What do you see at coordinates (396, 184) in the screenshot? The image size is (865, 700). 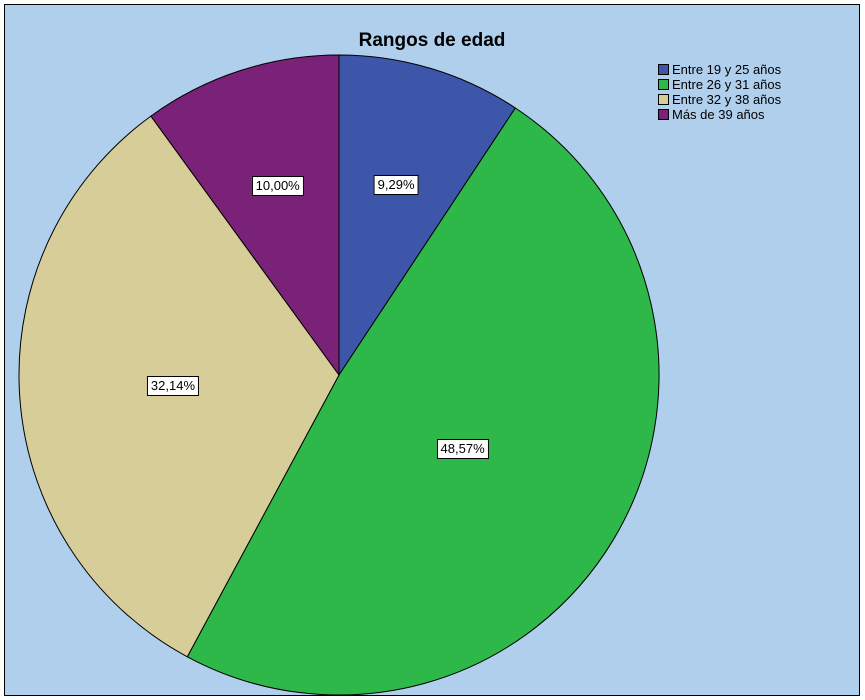 I see `data-label: 9,29%` at bounding box center [396, 184].